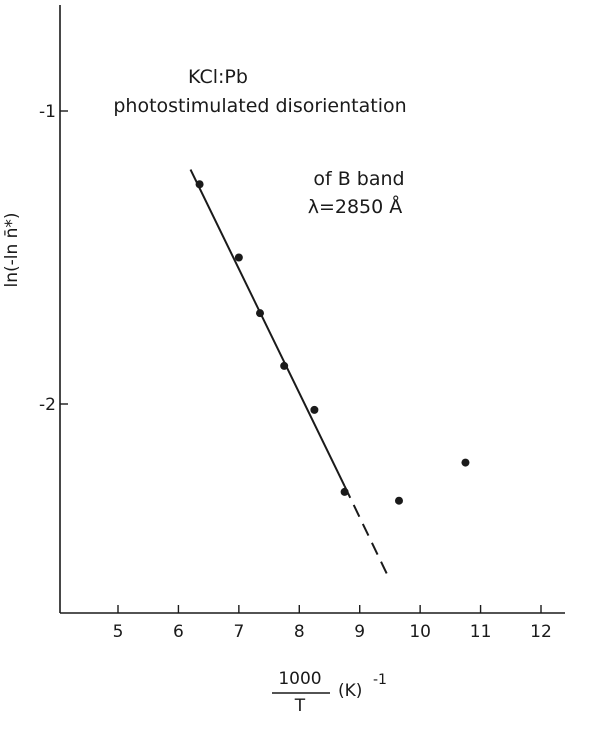  What do you see at coordinates (267, 328) in the screenshot?
I see `fit-line-solid` at bounding box center [267, 328].